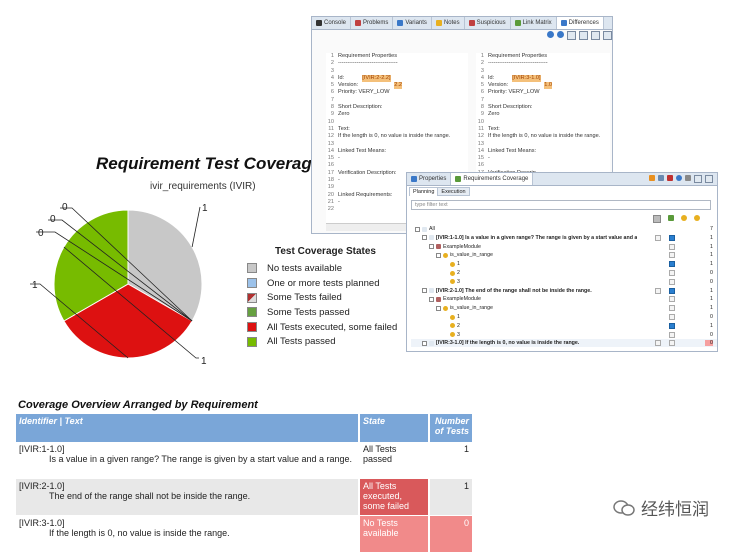  I want to click on diff-highlight: [IVIR:3-1.0], so click(526, 78).